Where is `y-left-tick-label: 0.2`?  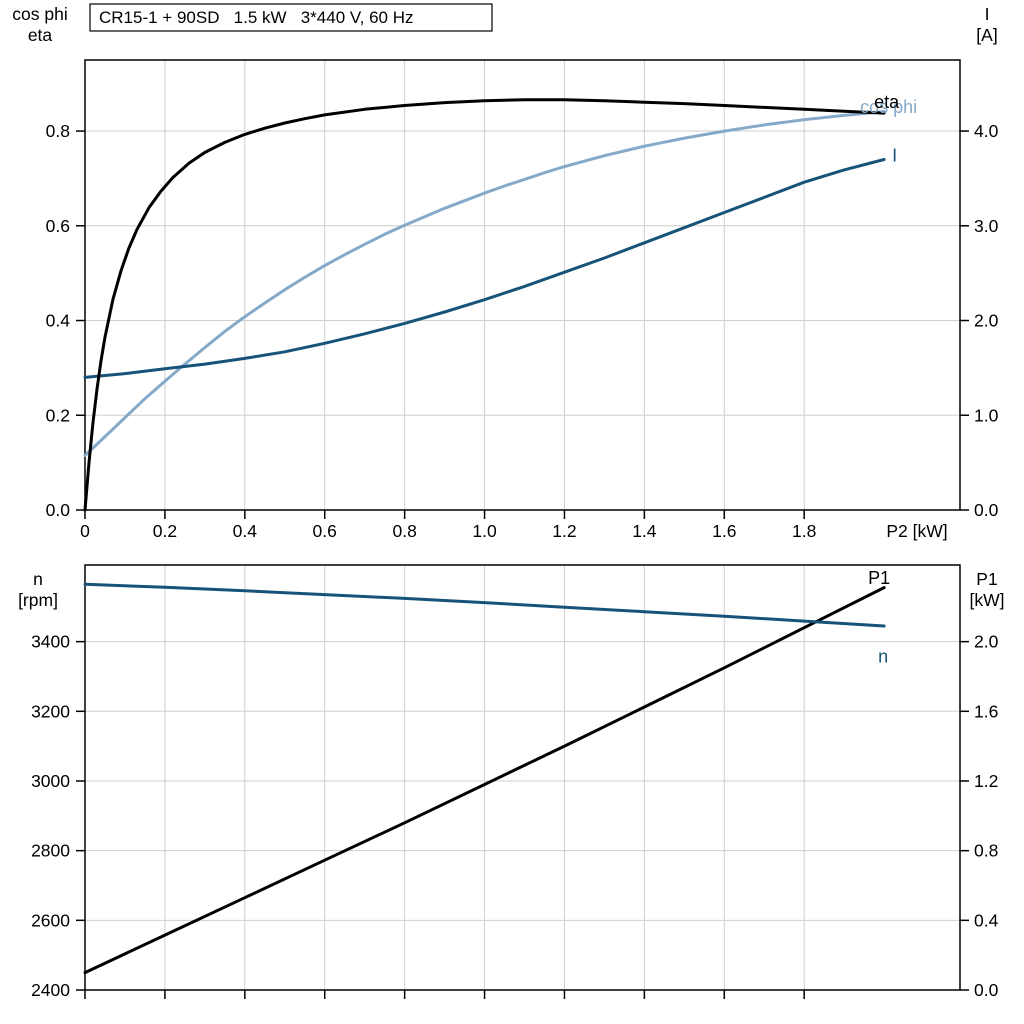 y-left-tick-label: 0.2 is located at coordinates (58, 415).